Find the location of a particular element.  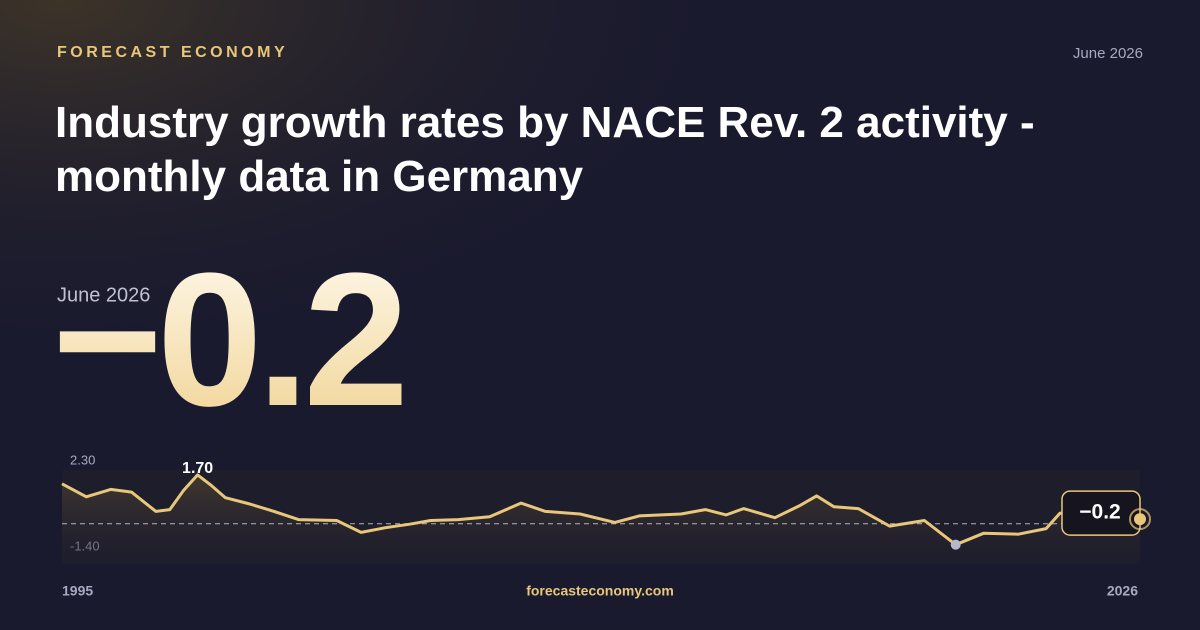

headline-value: −0.2 is located at coordinates (227, 340).